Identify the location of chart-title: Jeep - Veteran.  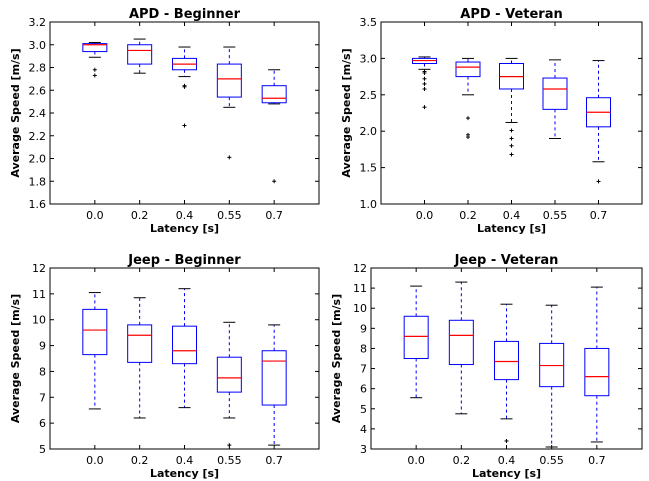
(506, 260).